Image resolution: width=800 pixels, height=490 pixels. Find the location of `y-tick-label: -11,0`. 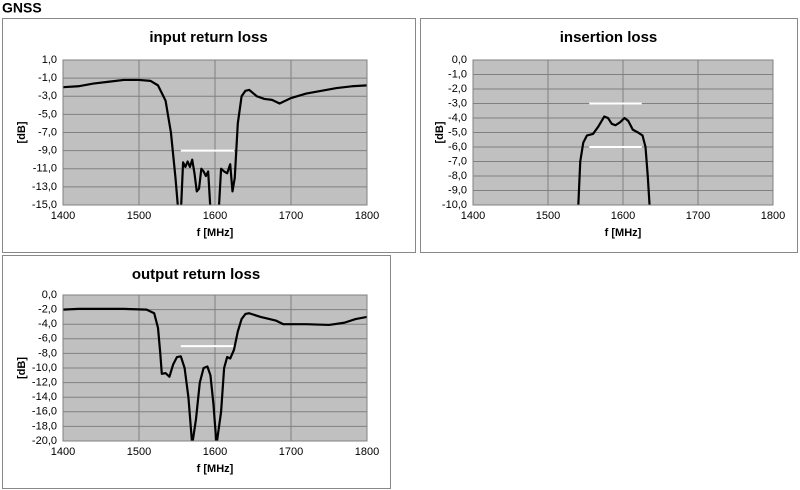

y-tick-label: -11,0 is located at coordinates (45, 169).